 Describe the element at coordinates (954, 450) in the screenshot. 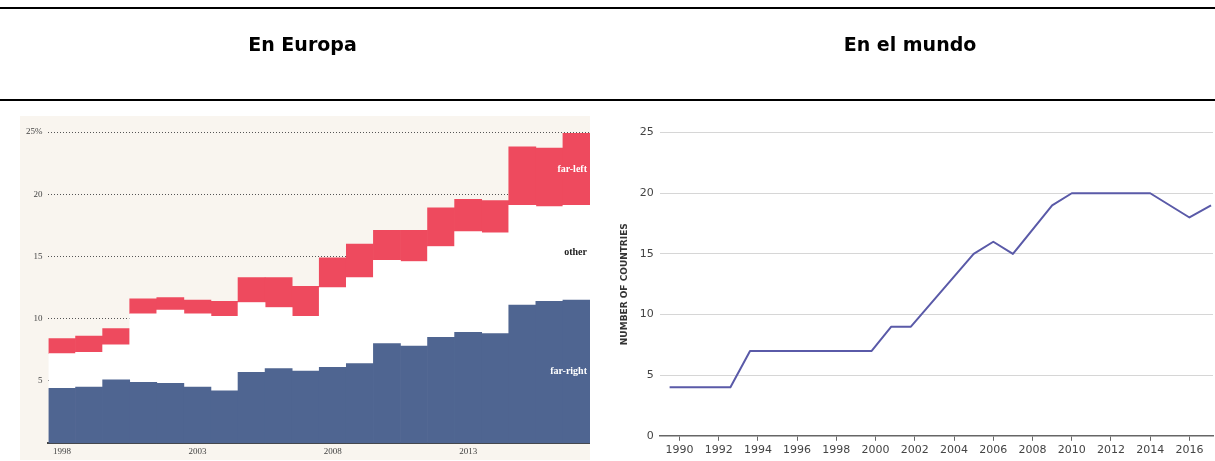

I see `x-tick-label: 2004` at that location.